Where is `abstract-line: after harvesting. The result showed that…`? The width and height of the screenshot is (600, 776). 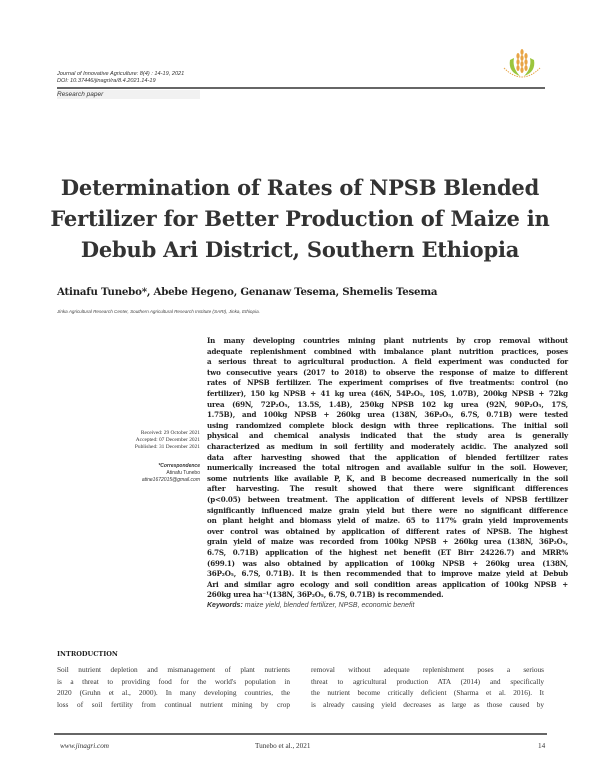 abstract-line: after harvesting. The result showed that… is located at coordinates (387, 489).